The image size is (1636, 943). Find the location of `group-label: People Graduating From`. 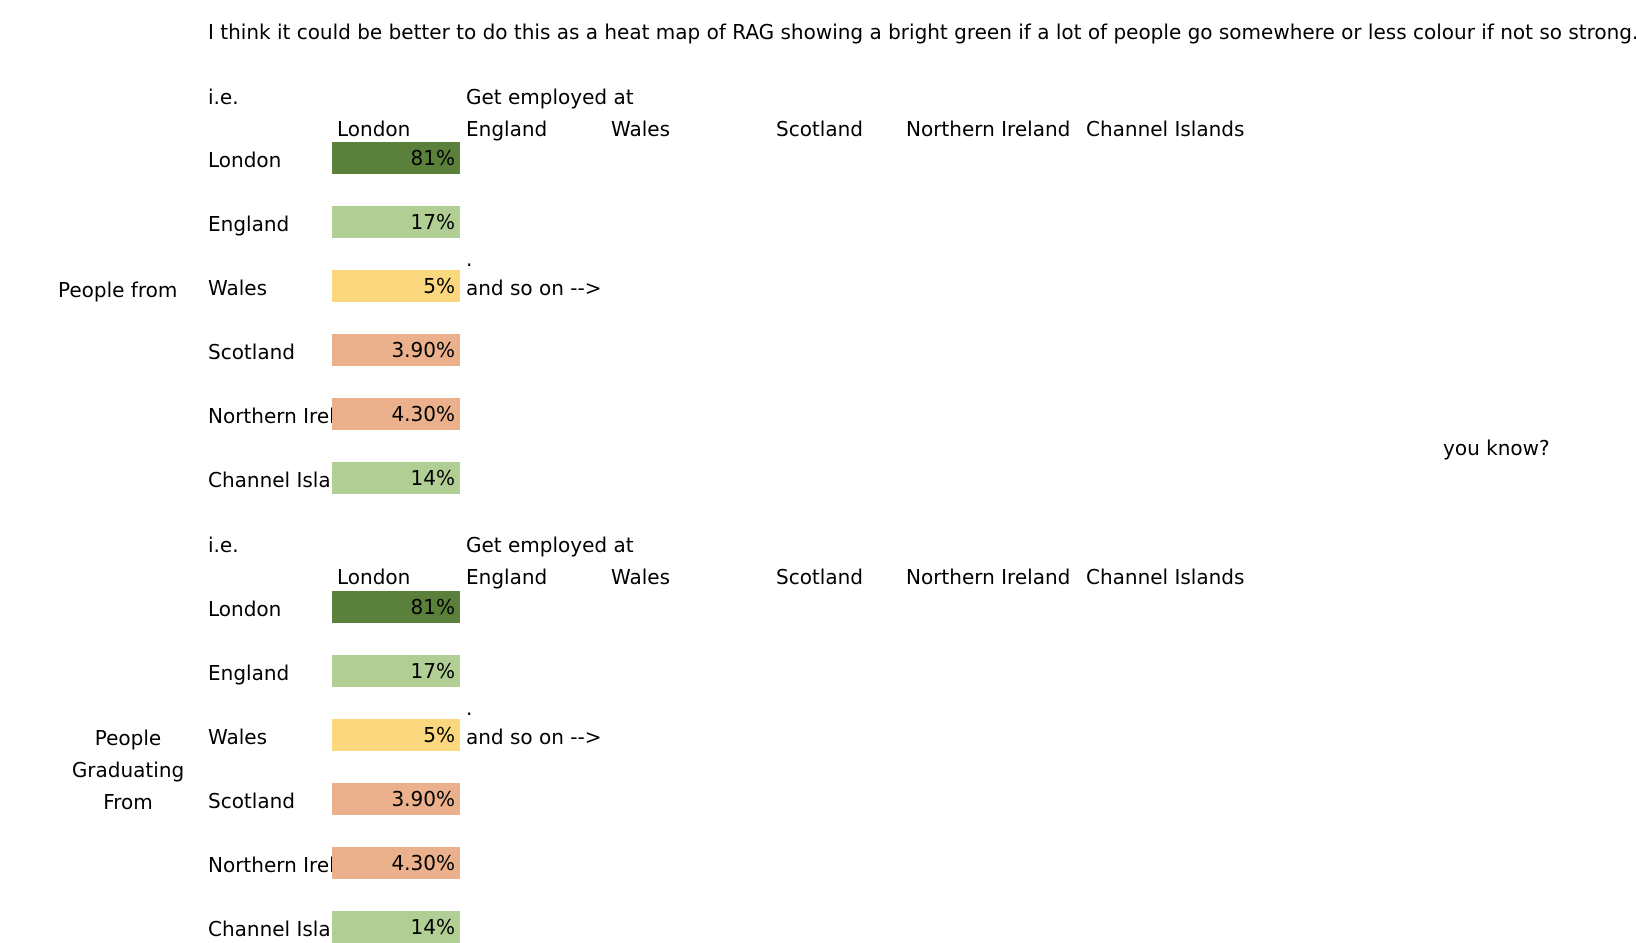

group-label: People Graduating From is located at coordinates (128, 770).